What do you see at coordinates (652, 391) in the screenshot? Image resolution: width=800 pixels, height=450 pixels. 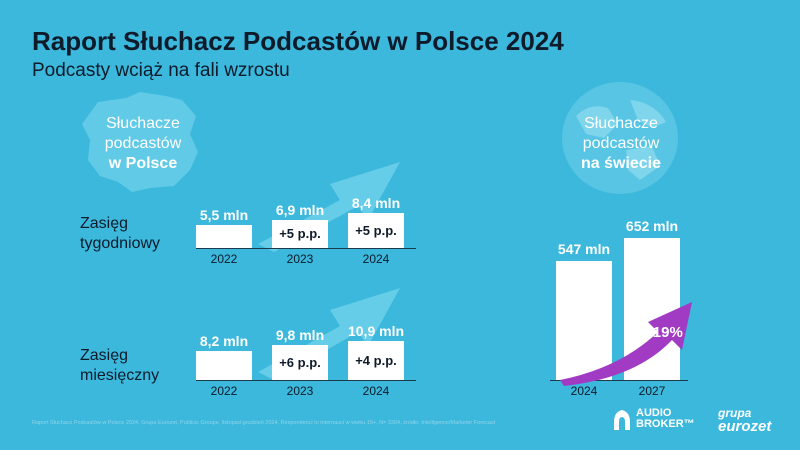 I see `world-year-label-2027: 2027` at bounding box center [652, 391].